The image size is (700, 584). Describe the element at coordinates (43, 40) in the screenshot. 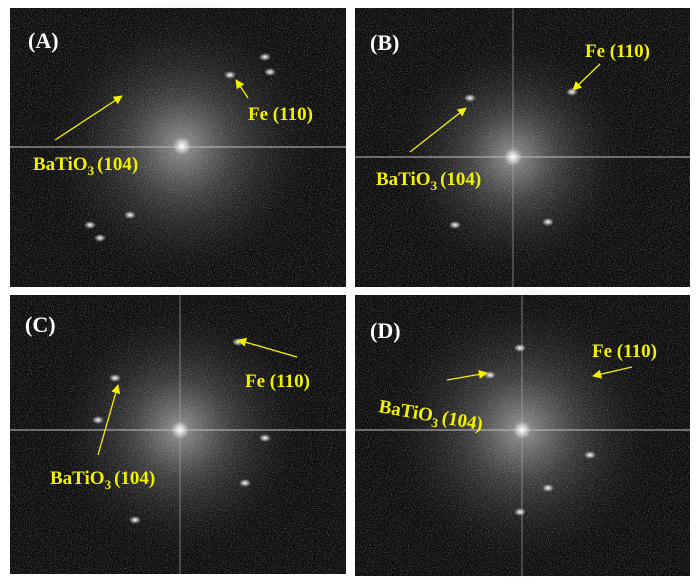

I see `panel-label: (A)` at that location.